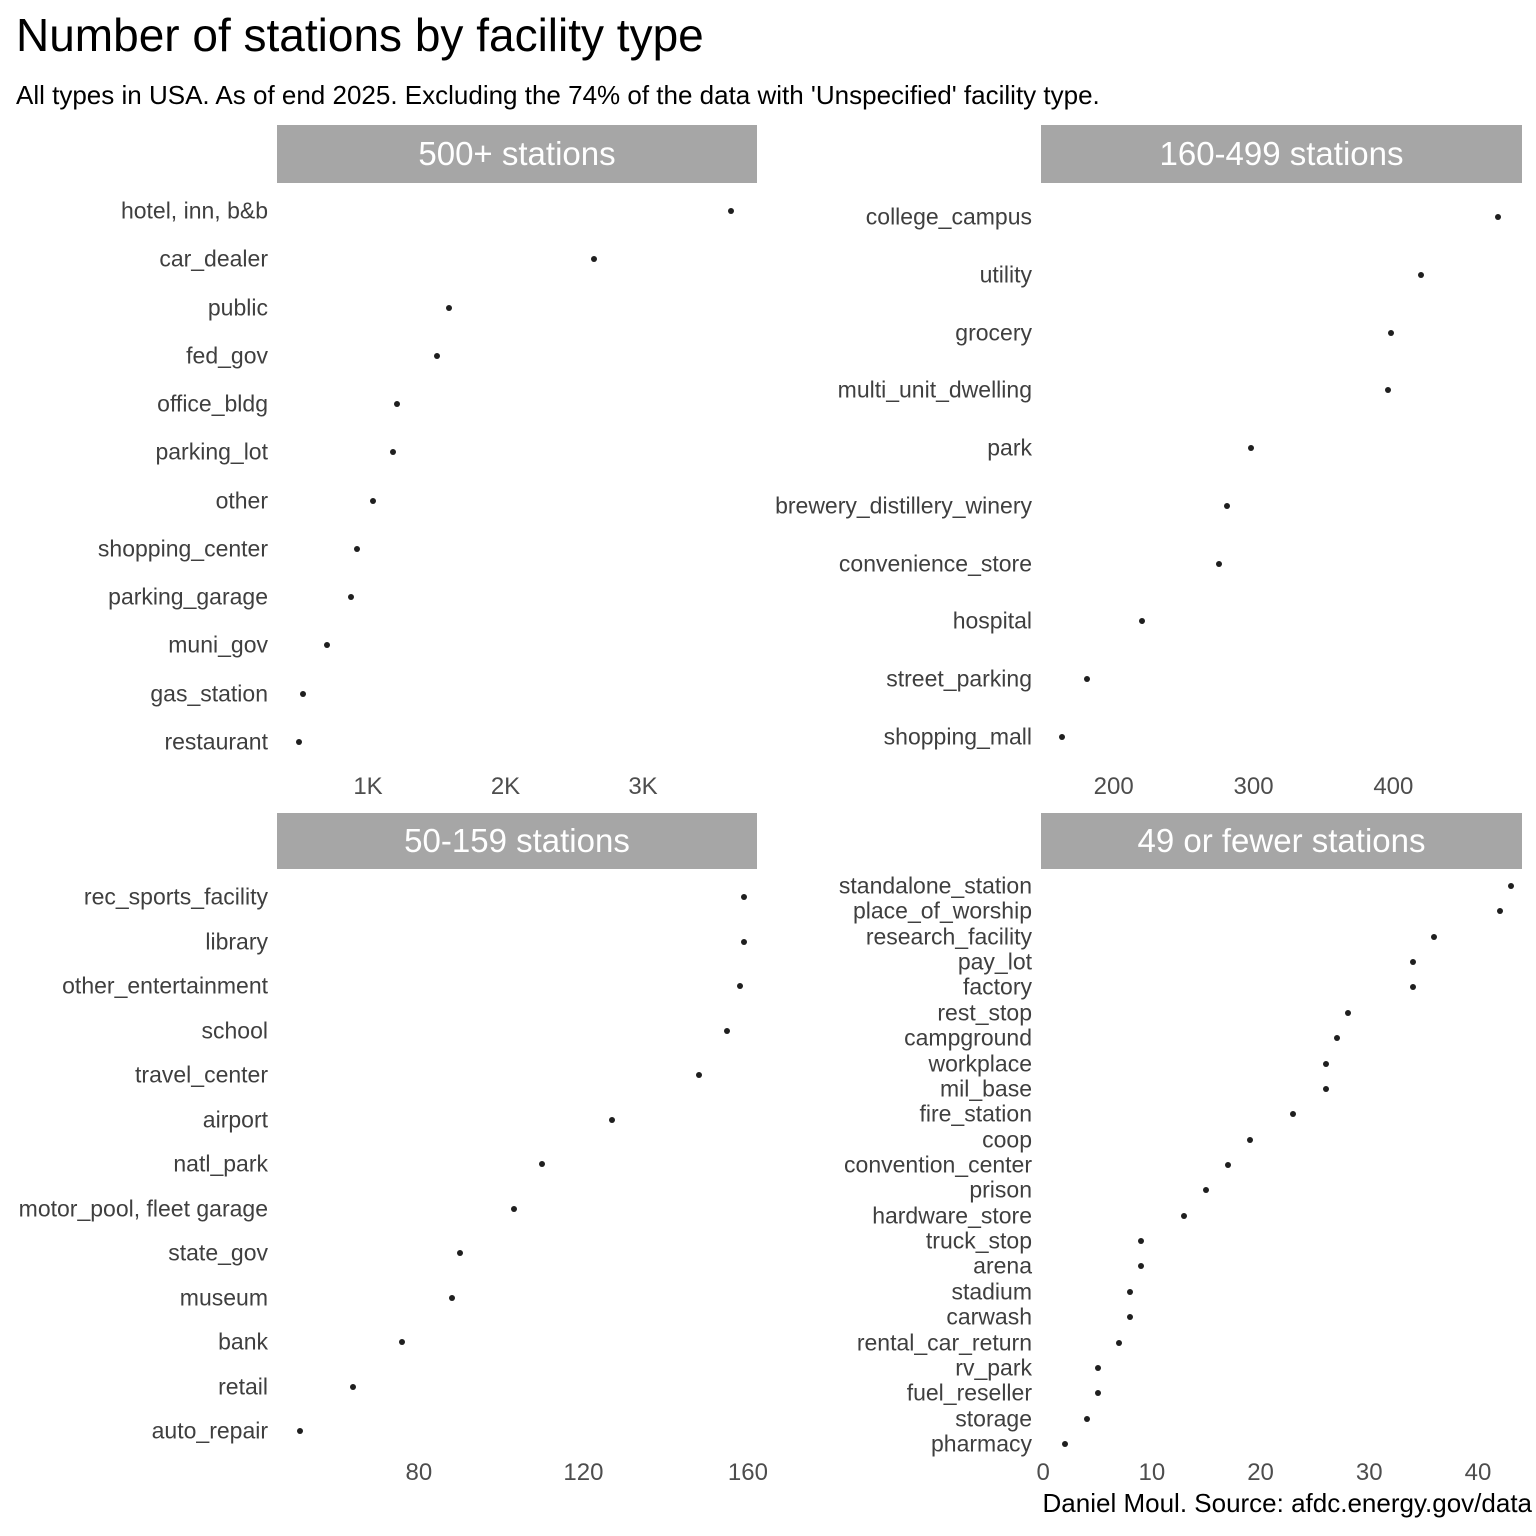 The height and width of the screenshot is (1536, 1536). I want to click on x-tick-label: 300, so click(1253, 786).